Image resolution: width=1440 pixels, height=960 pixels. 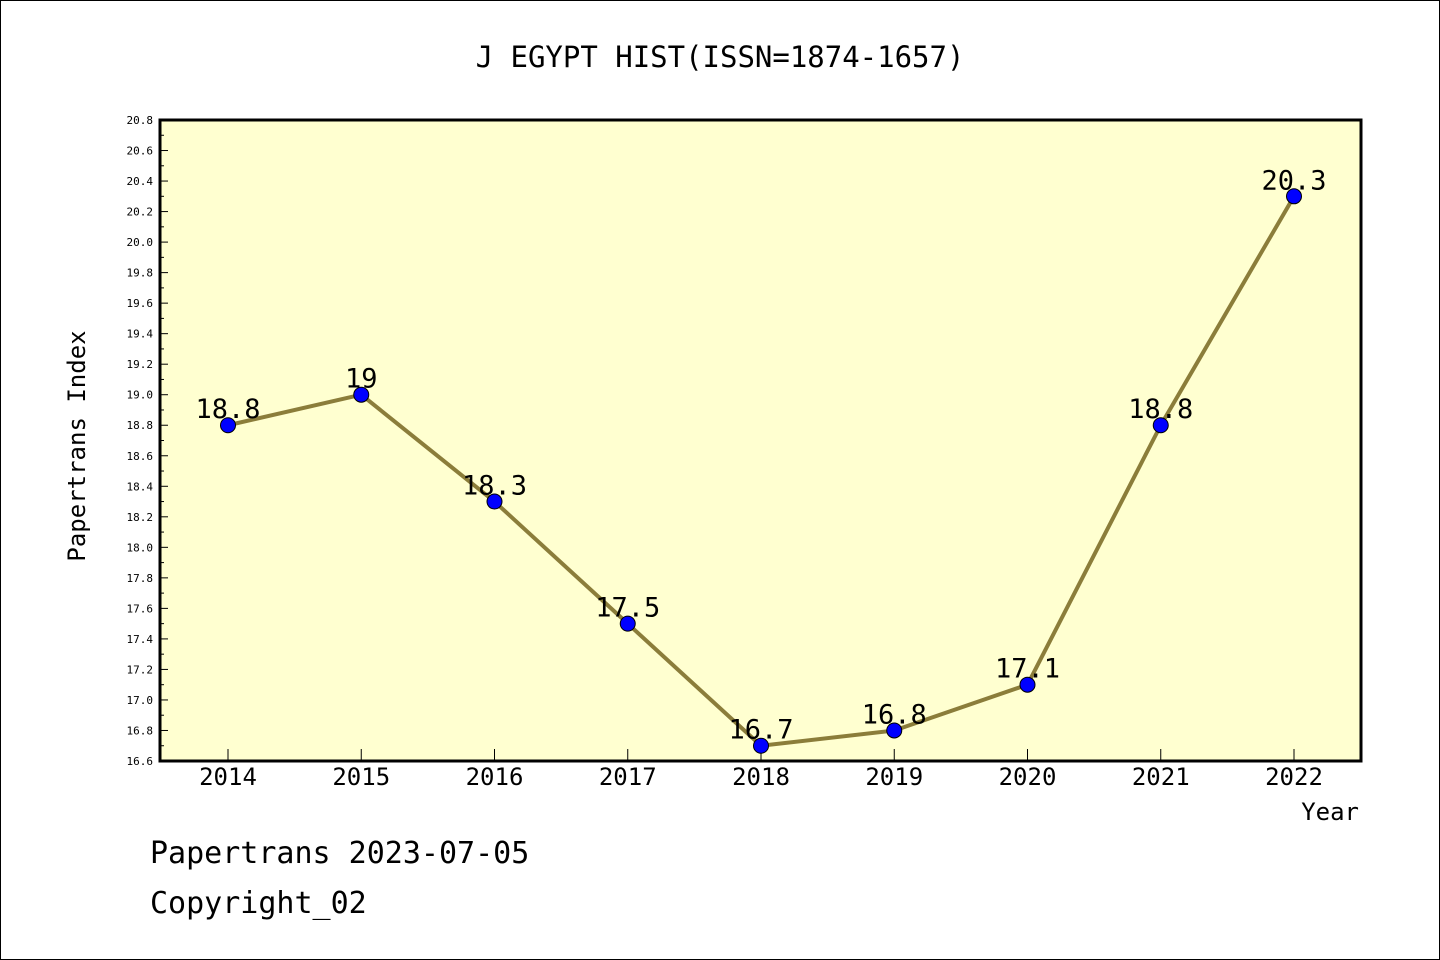 What do you see at coordinates (228, 777) in the screenshot?
I see `x-tick-label: 2014` at bounding box center [228, 777].